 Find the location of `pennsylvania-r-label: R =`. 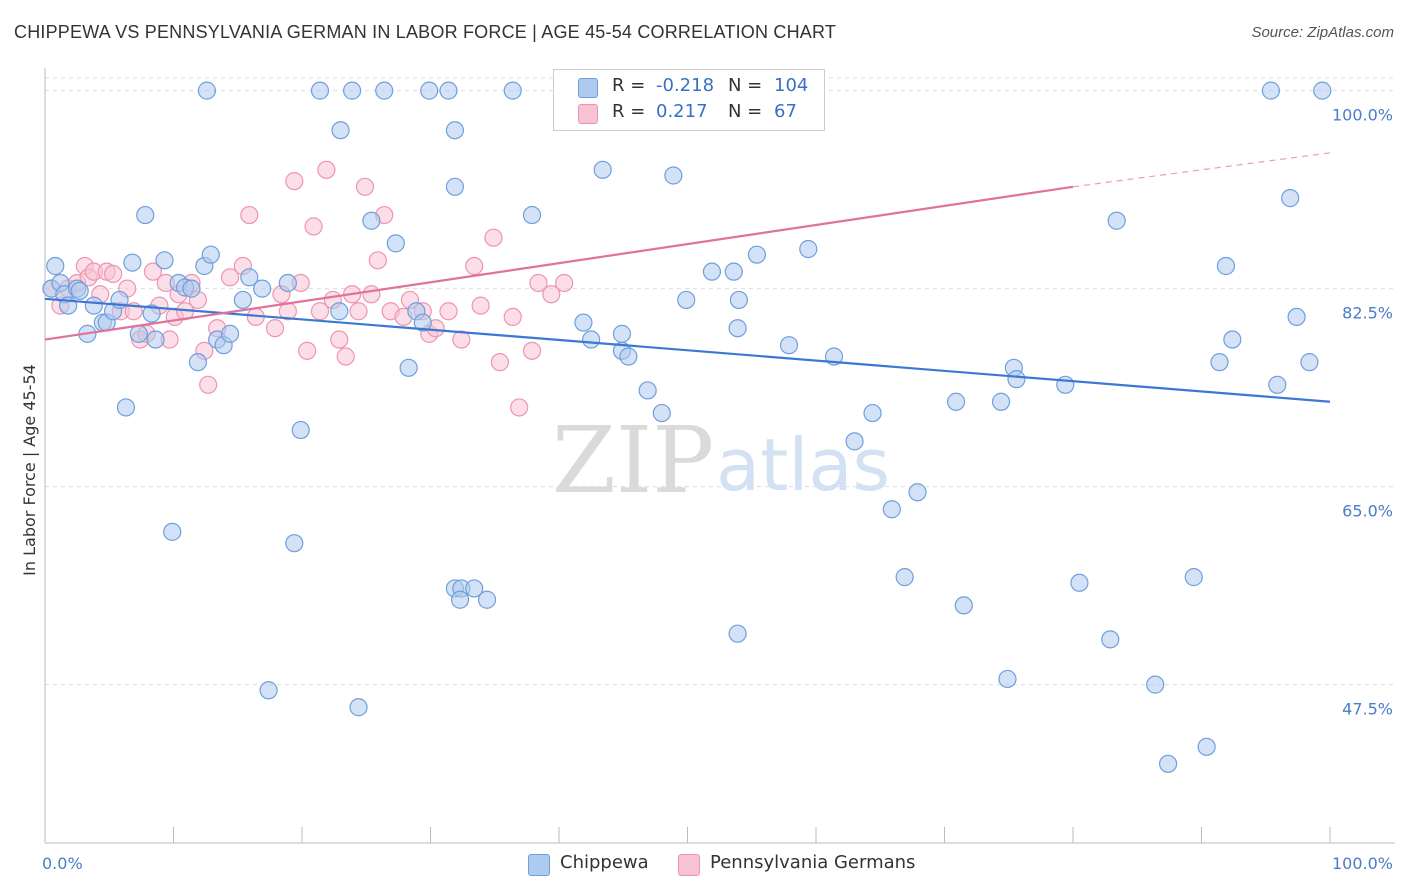

pennsylvania-r-label: R = is located at coordinates (629, 111).